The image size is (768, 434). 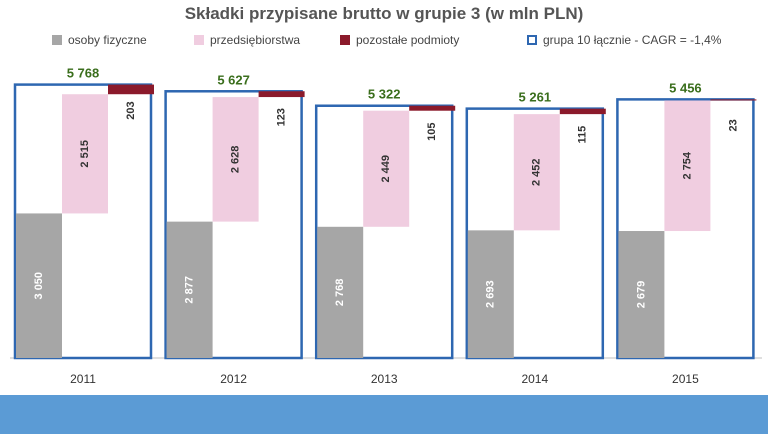 What do you see at coordinates (384, 94) in the screenshot?
I see `label-total-2013: 5 322` at bounding box center [384, 94].